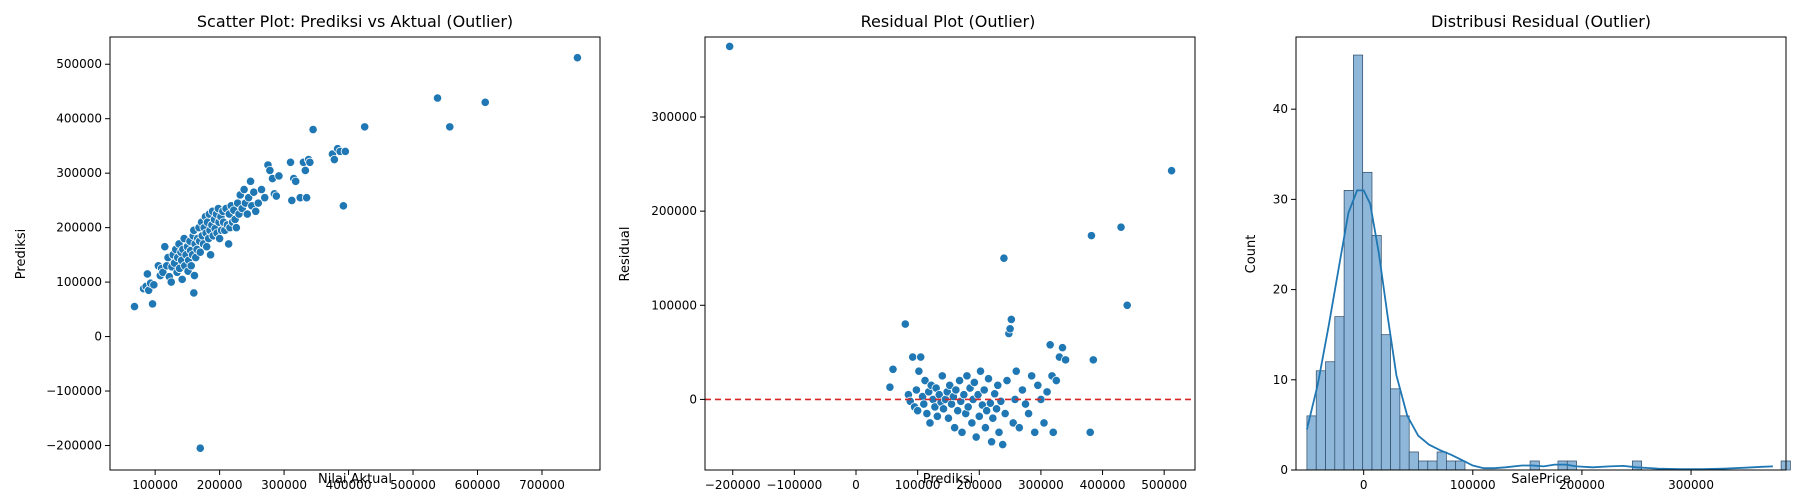 The width and height of the screenshot is (1800, 500). What do you see at coordinates (1364, 485) in the screenshot?
I see `x-tick-label: 0` at bounding box center [1364, 485].